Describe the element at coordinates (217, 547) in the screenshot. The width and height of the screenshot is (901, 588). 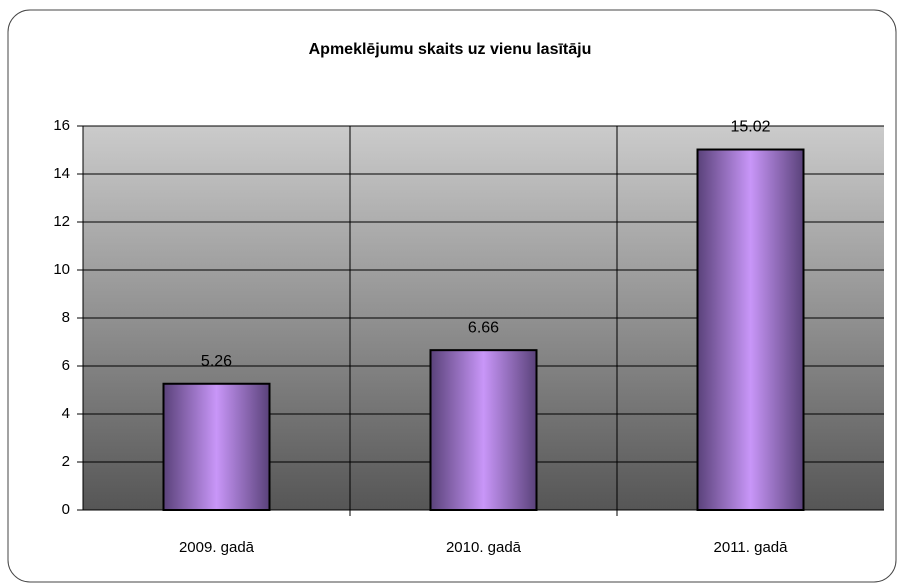
I see `x-tick-label: 2009. gadā` at that location.